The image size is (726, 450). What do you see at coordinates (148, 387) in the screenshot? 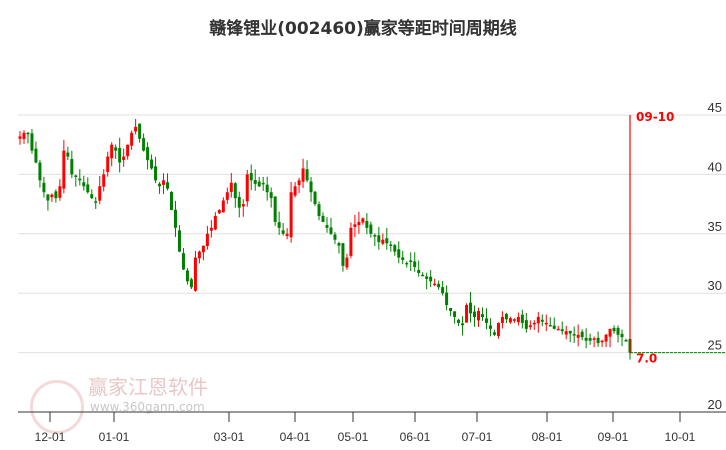
I see `watermark-brand: 赢家江恩软件` at bounding box center [148, 387].